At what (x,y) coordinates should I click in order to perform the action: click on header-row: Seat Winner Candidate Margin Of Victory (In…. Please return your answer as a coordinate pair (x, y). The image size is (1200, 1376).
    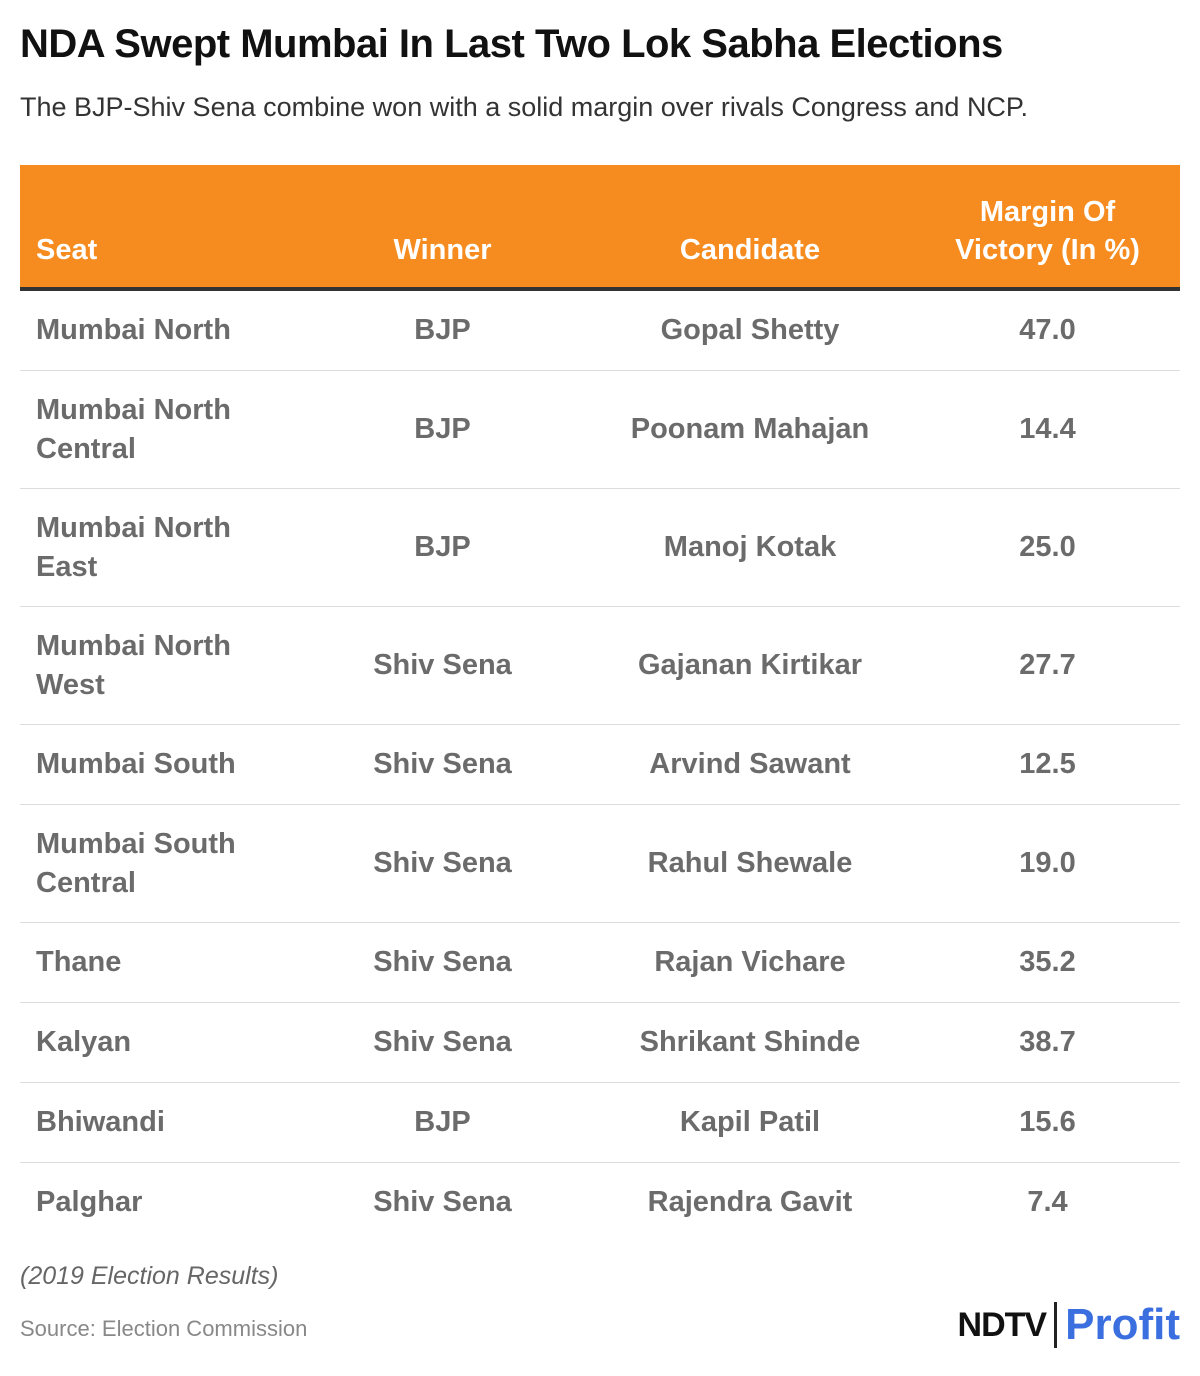
    Looking at the image, I should click on (600, 228).